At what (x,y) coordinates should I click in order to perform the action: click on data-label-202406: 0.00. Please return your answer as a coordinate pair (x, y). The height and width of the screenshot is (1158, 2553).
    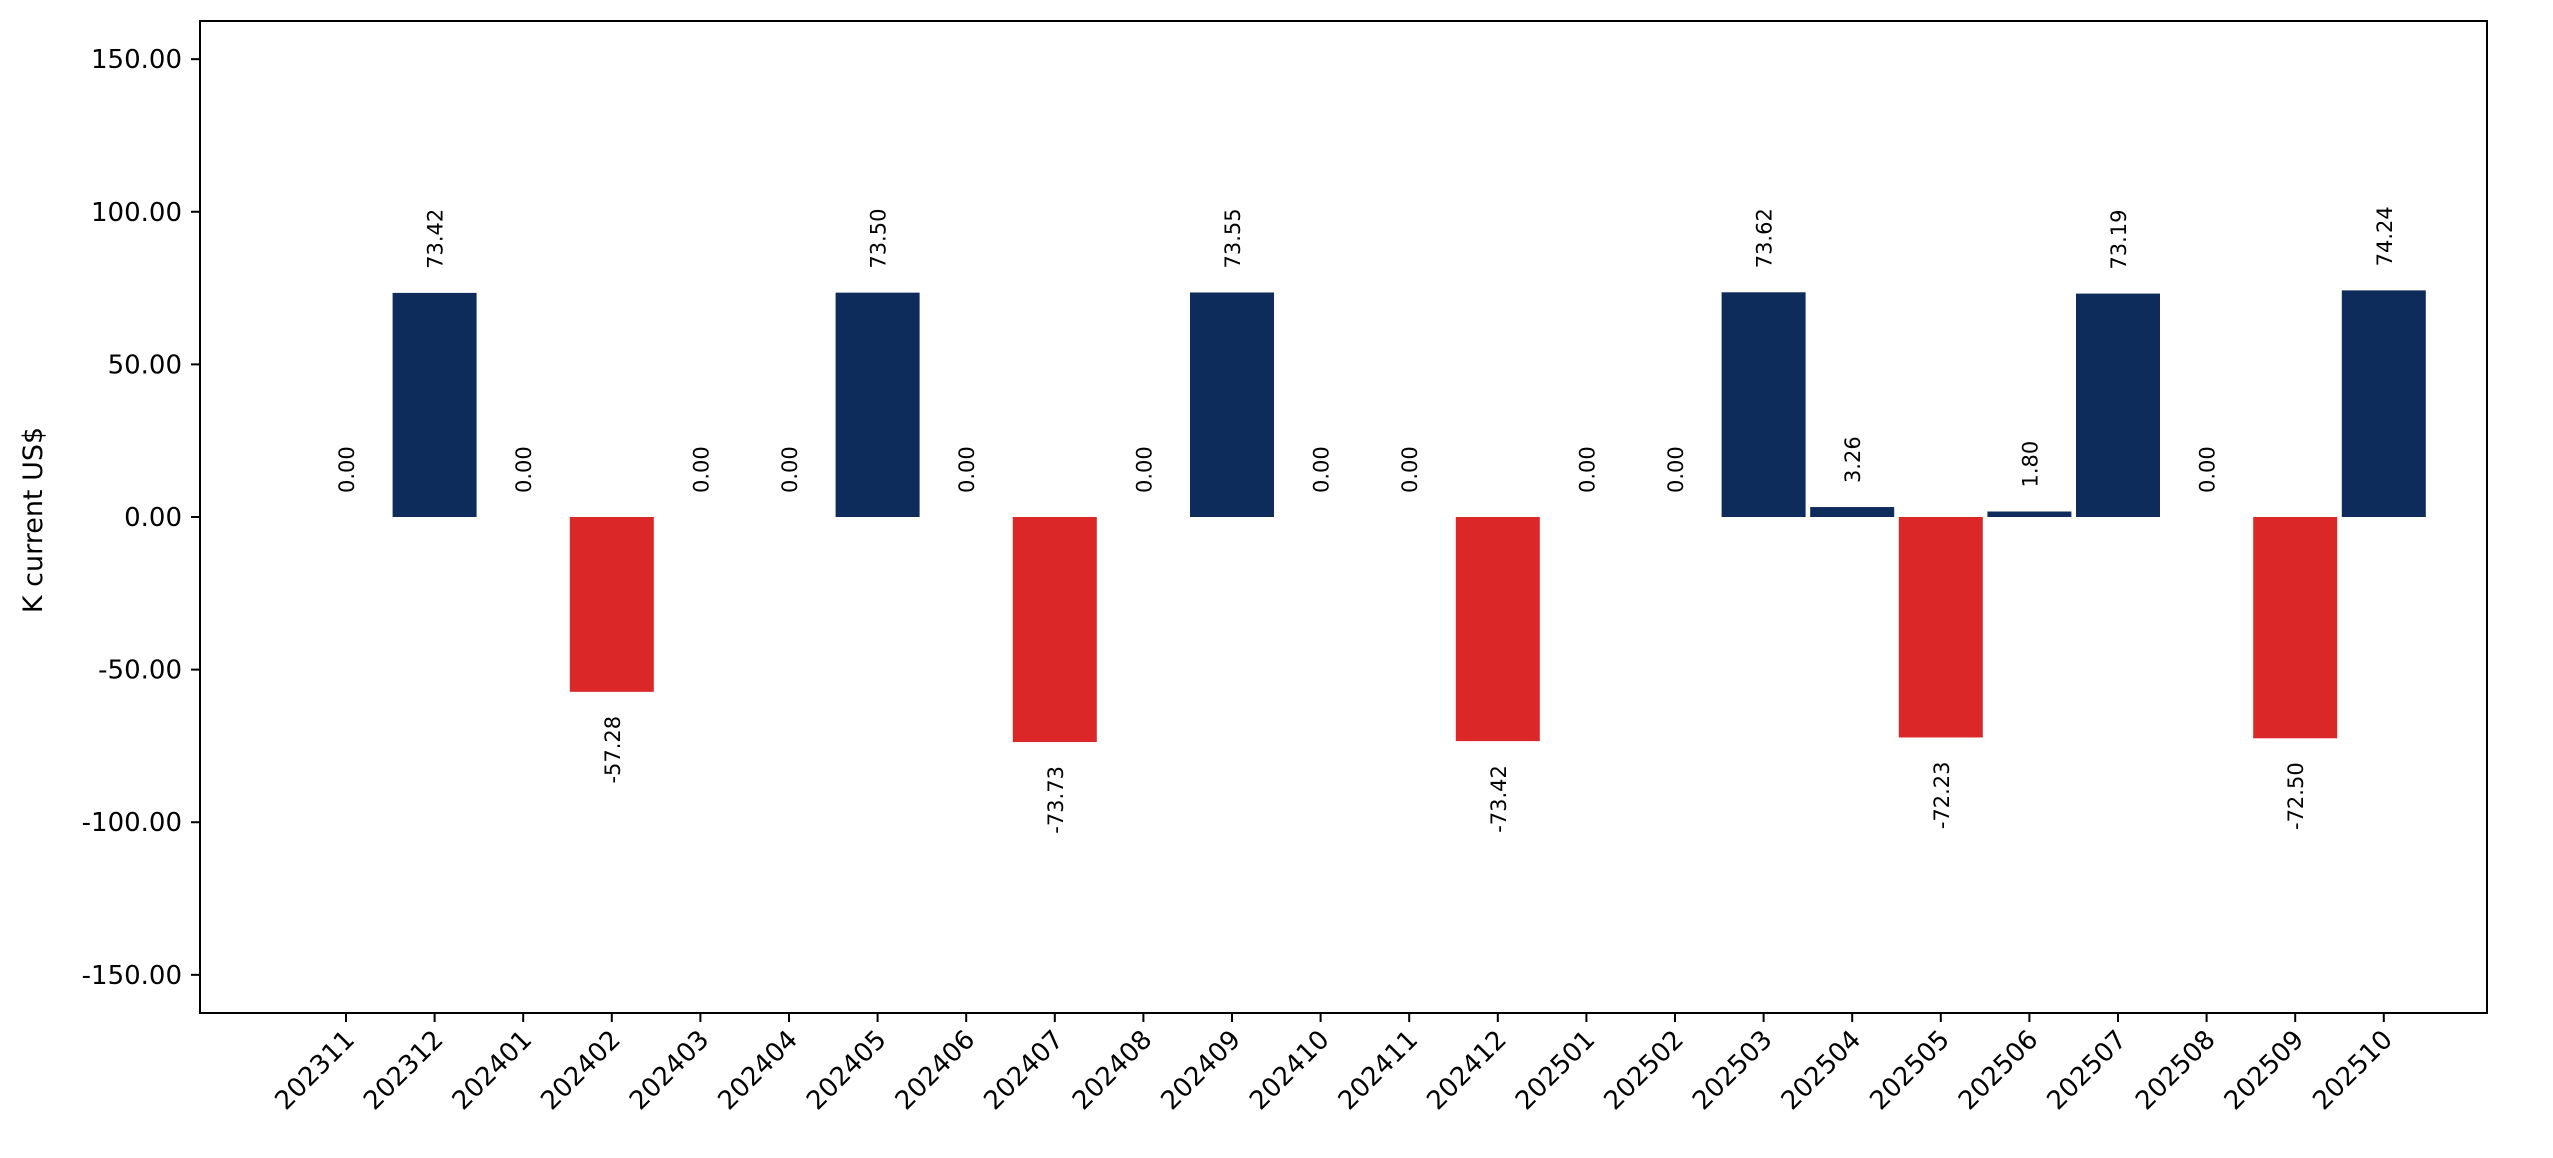
    Looking at the image, I should click on (967, 469).